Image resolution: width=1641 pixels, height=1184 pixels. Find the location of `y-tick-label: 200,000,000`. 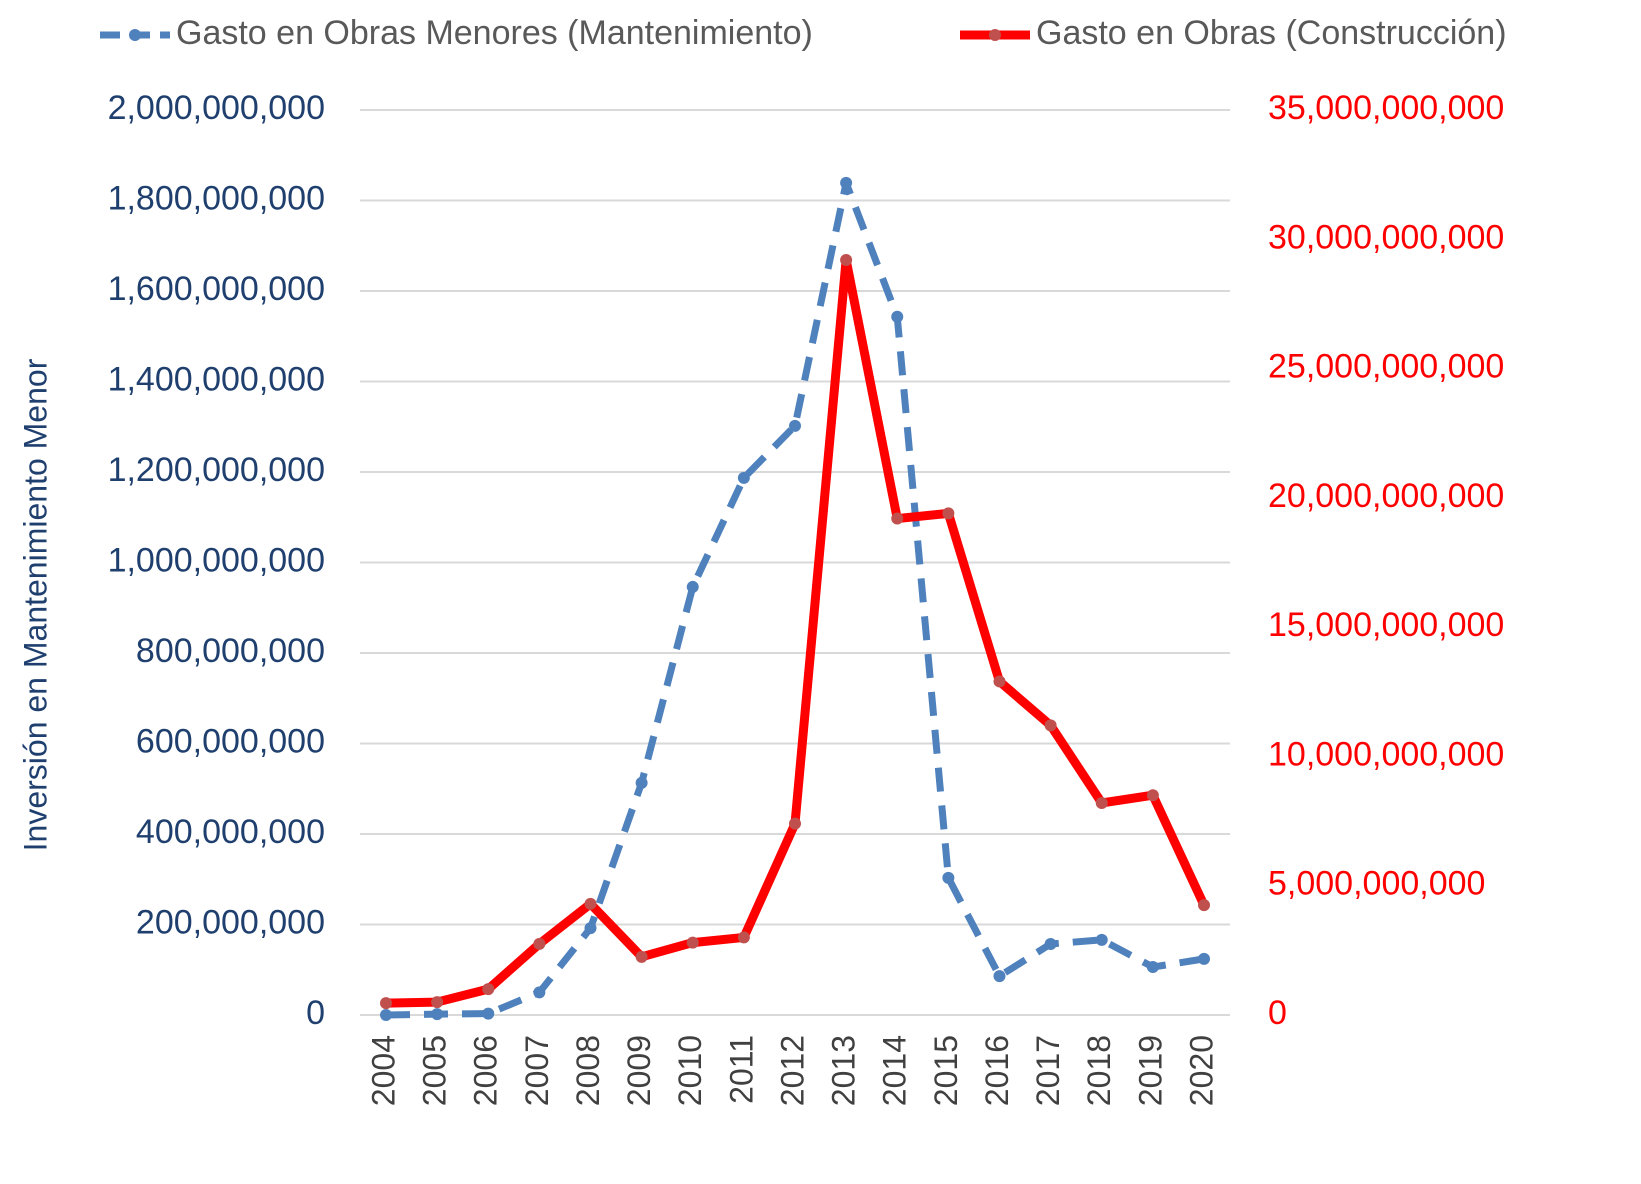

y-tick-label: 200,000,000 is located at coordinates (230, 922).